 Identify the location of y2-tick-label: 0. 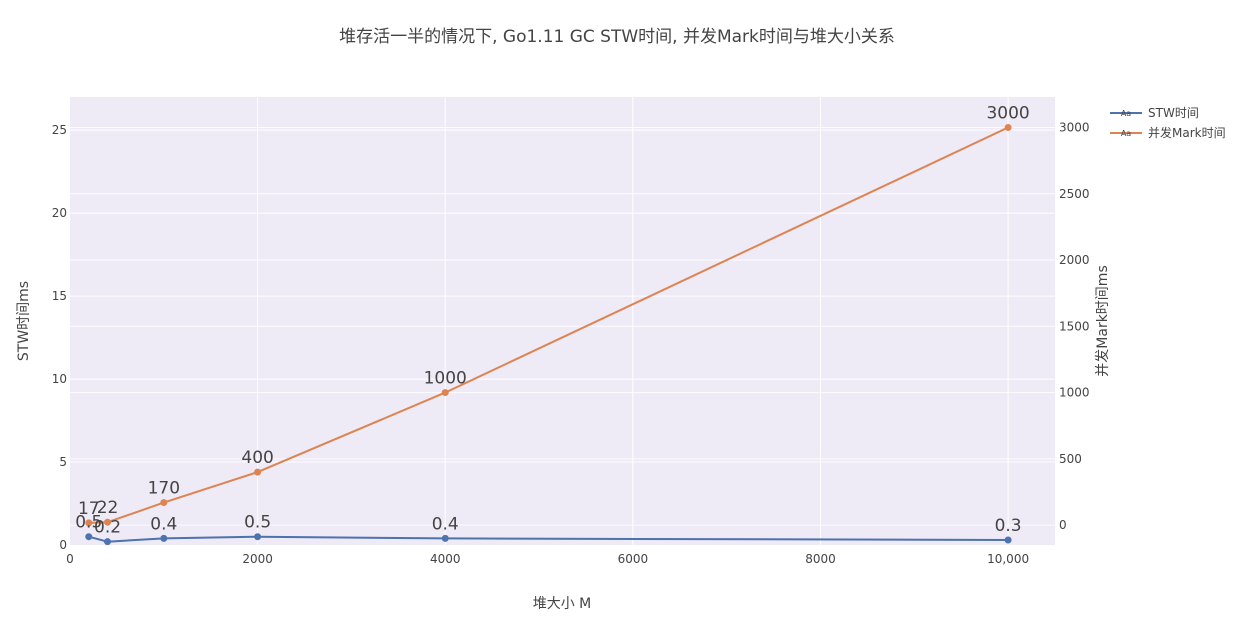
(1063, 525).